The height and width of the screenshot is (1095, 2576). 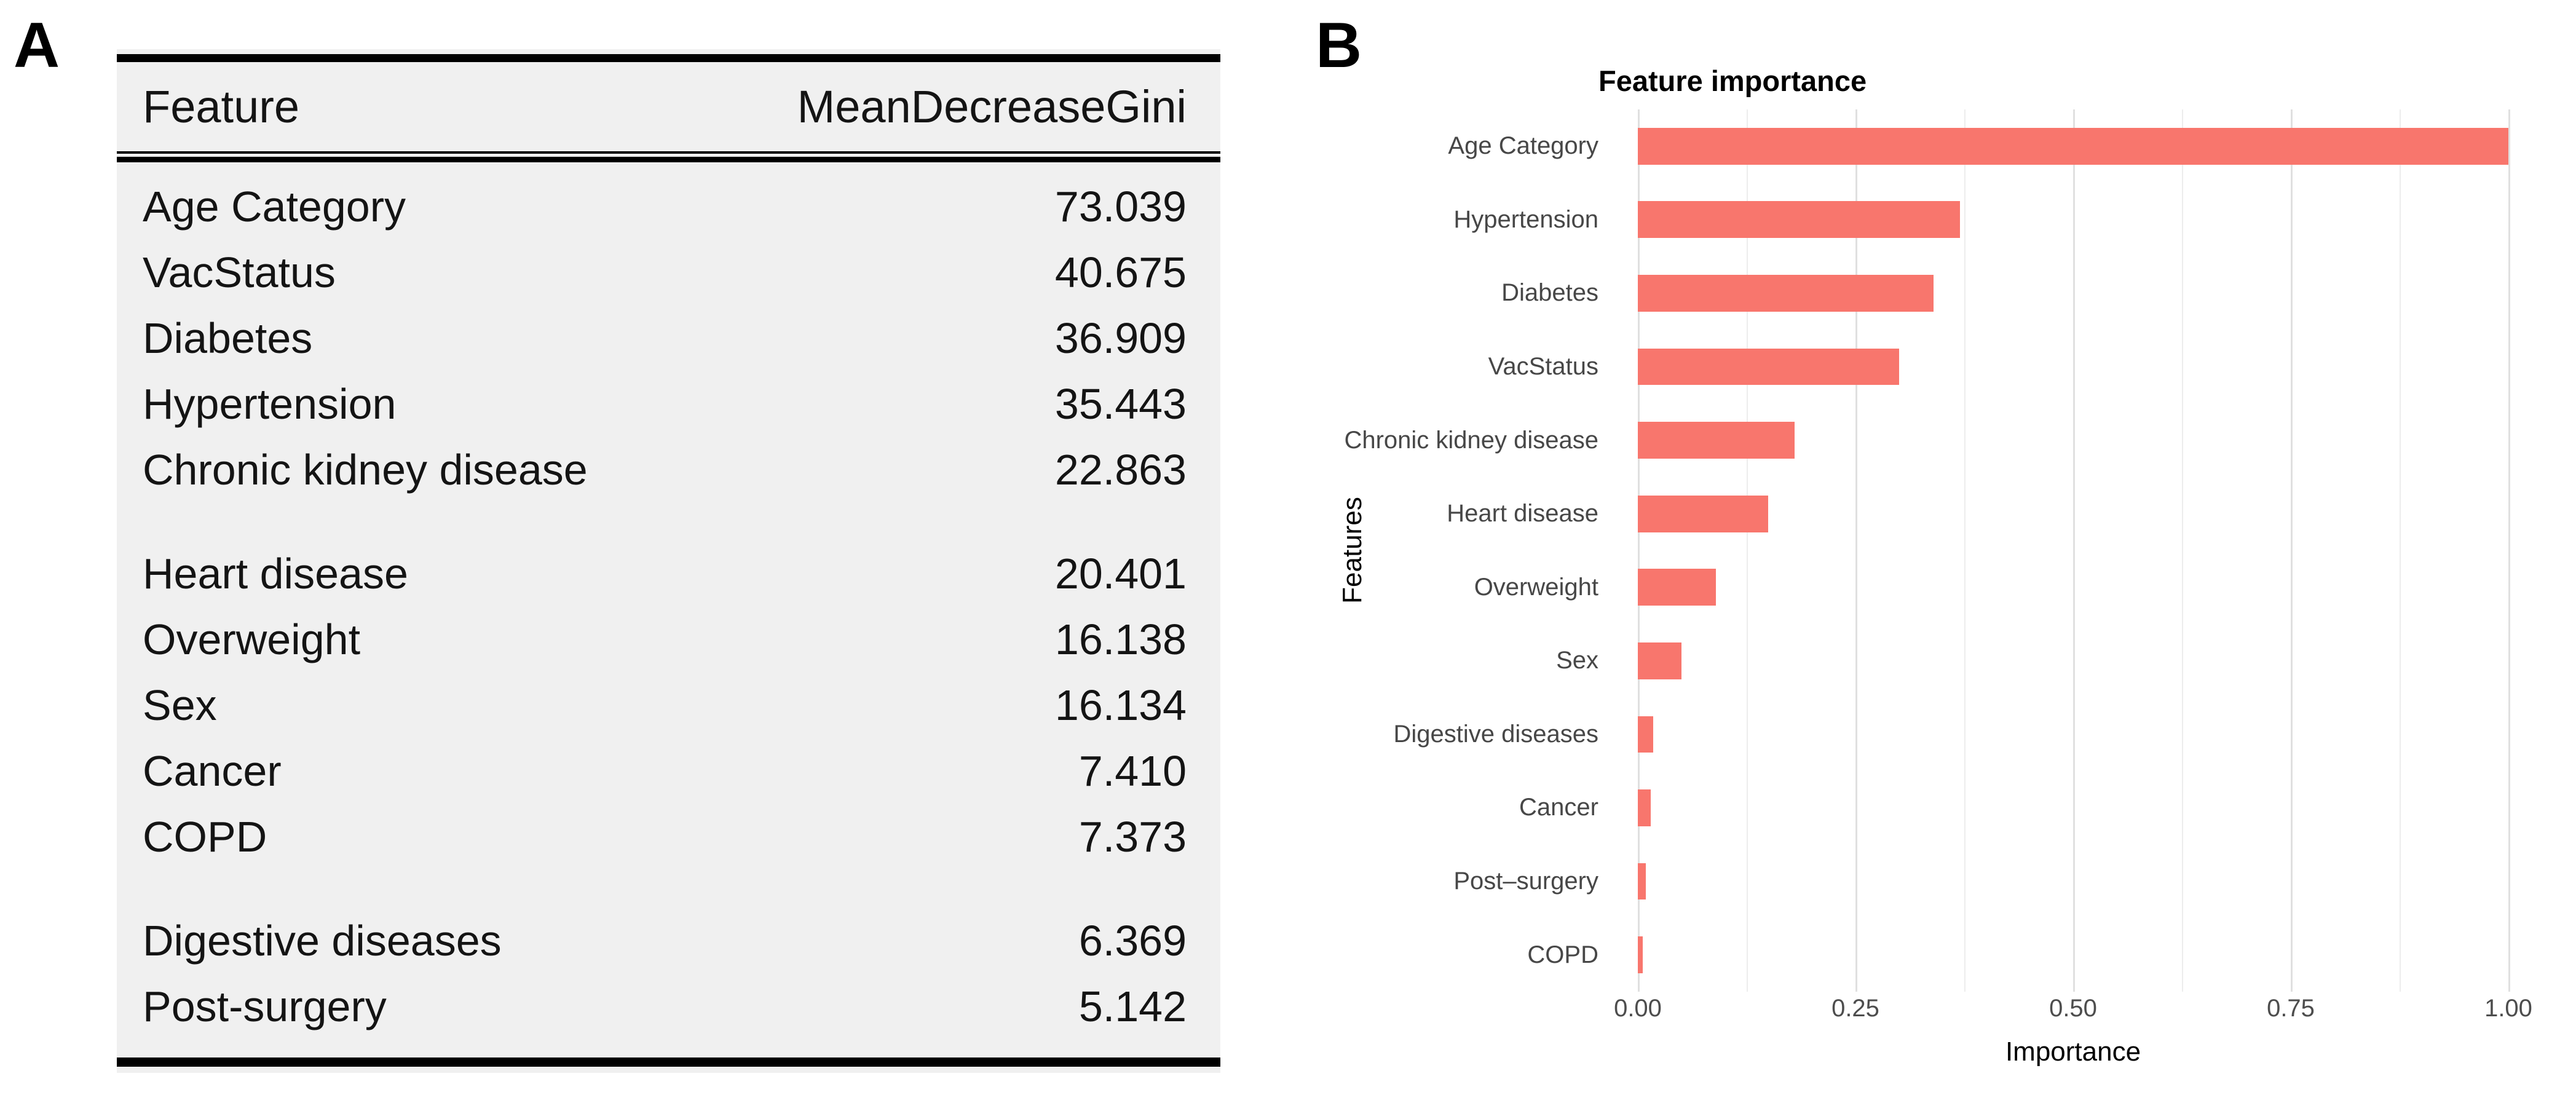 I want to click on bar-digestive-diseases, so click(x=1645, y=734).